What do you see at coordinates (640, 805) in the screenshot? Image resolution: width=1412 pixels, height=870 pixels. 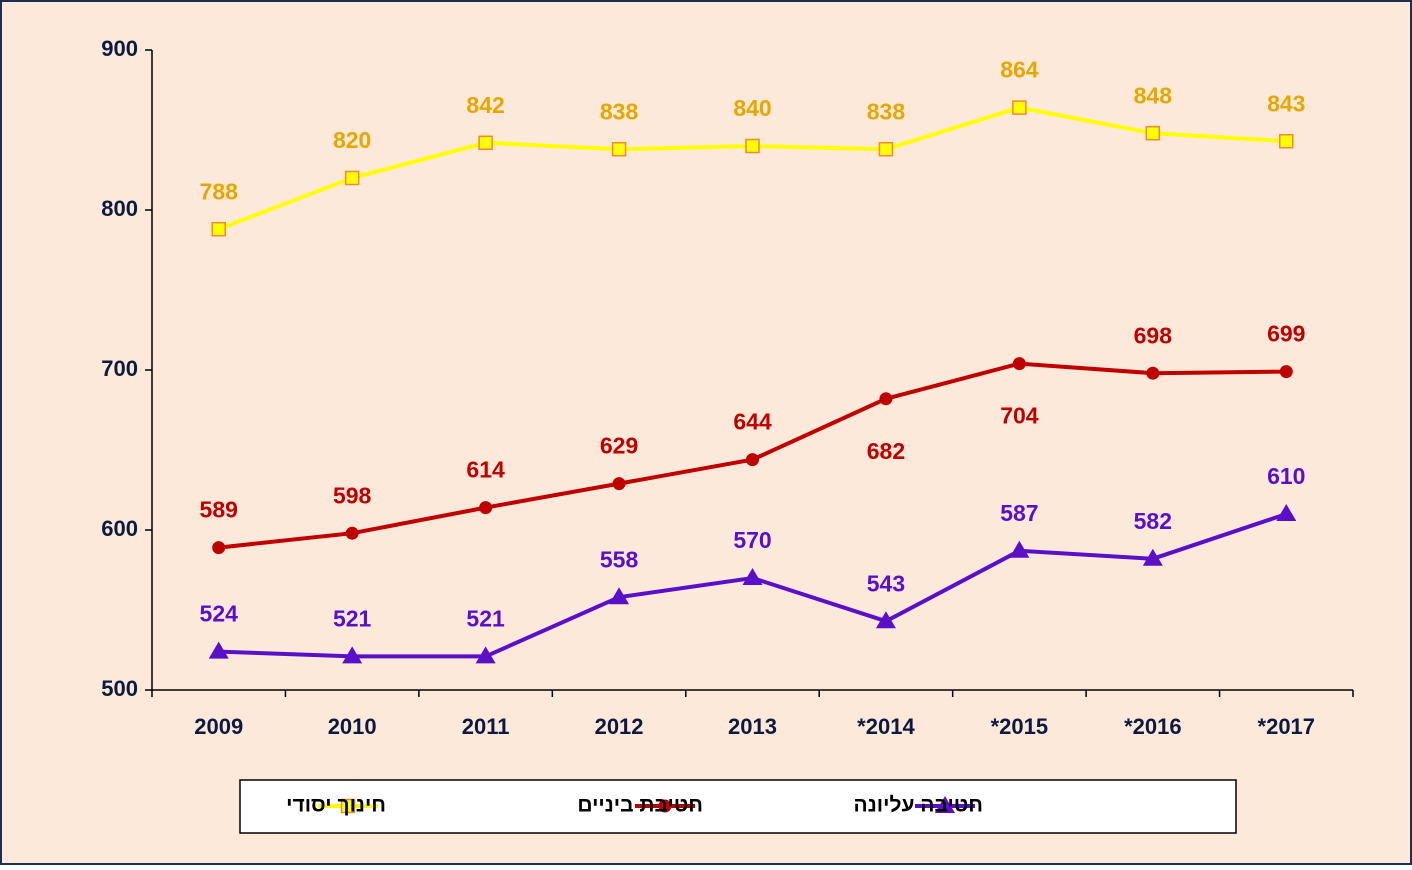 I see `legend-label: חטיבת ביניים` at bounding box center [640, 805].